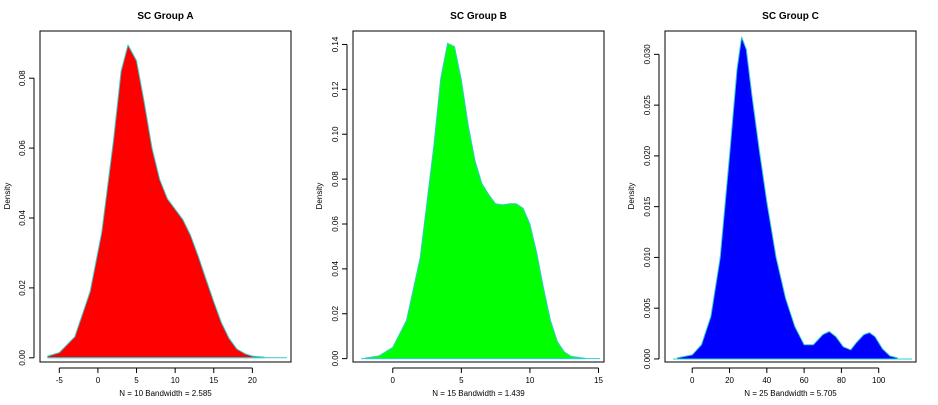 The image size is (938, 405). Describe the element at coordinates (647, 155) in the screenshot. I see `y-tick-label: 0.020` at that location.